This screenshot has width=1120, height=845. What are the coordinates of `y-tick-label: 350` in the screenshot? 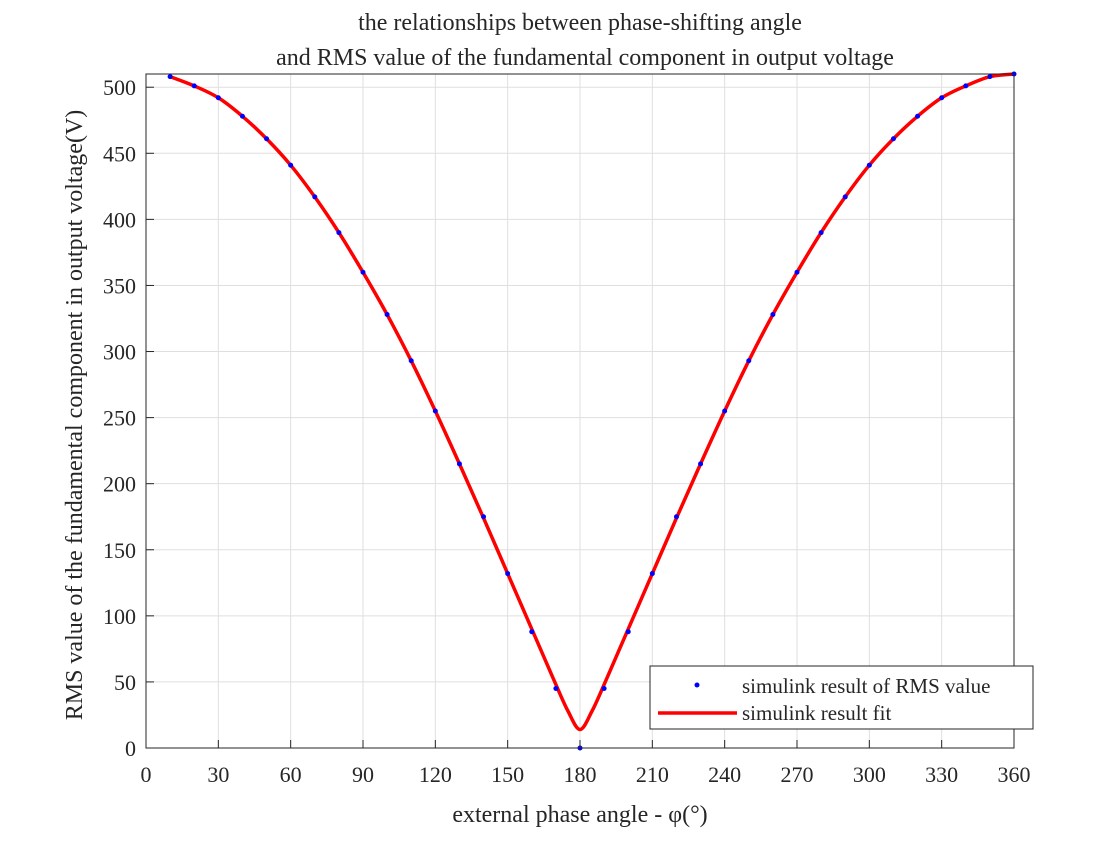 It's located at (119, 285).